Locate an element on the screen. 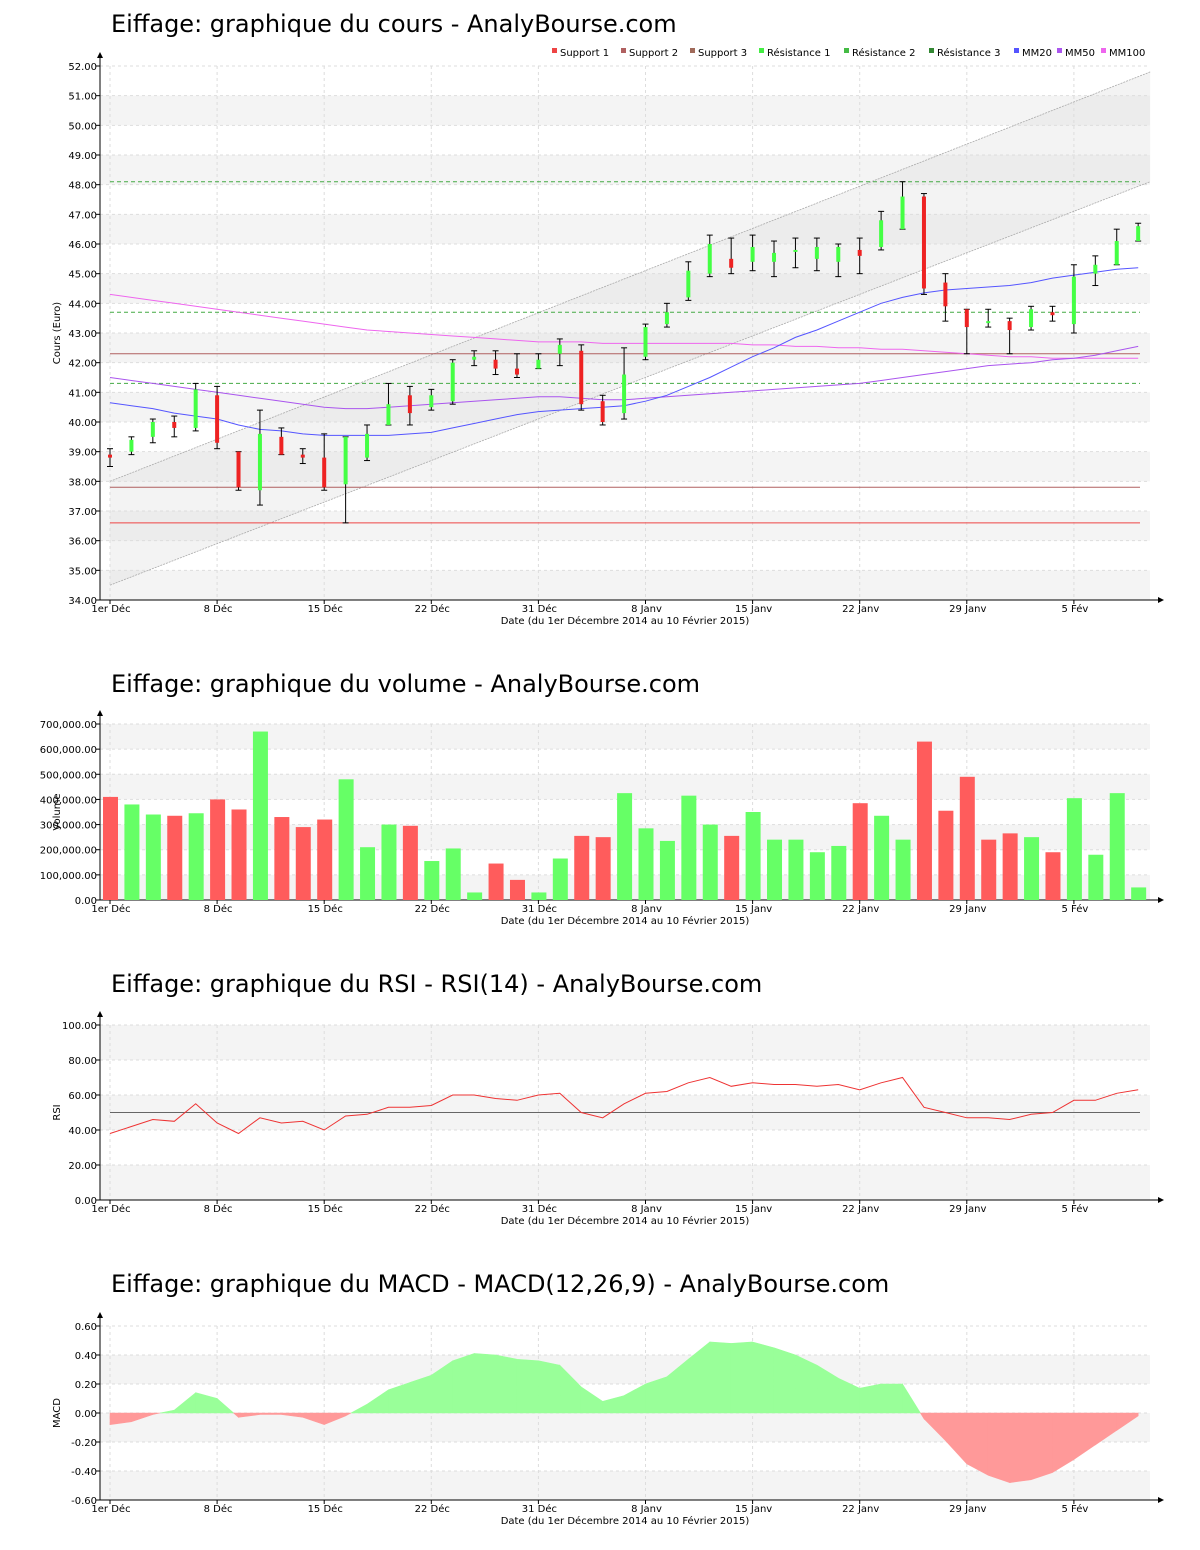 This screenshot has width=1200, height=1550. y-tick-label: 700,000.00 is located at coordinates (68, 725).